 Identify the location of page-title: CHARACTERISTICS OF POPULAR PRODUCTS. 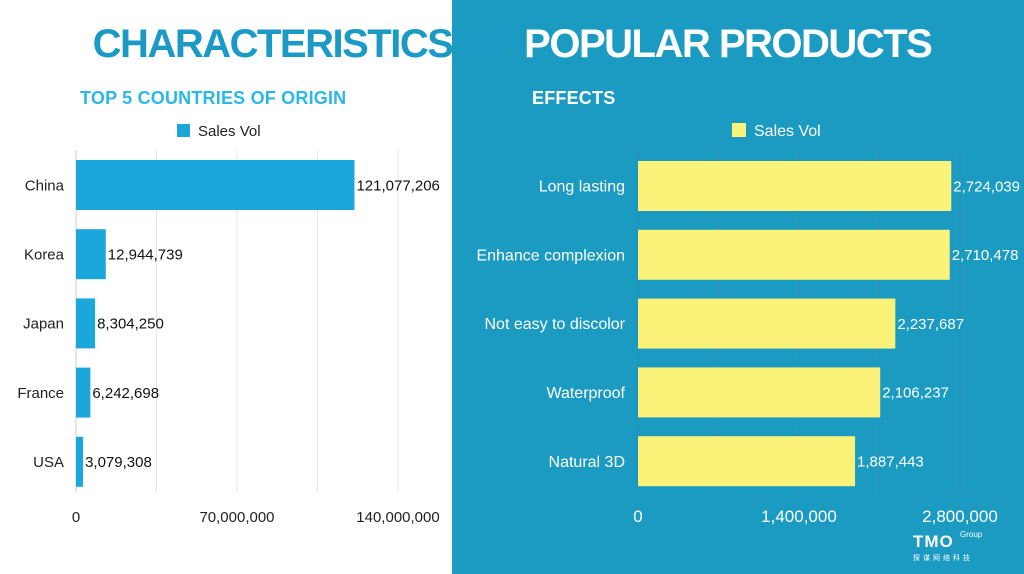
(512, 44).